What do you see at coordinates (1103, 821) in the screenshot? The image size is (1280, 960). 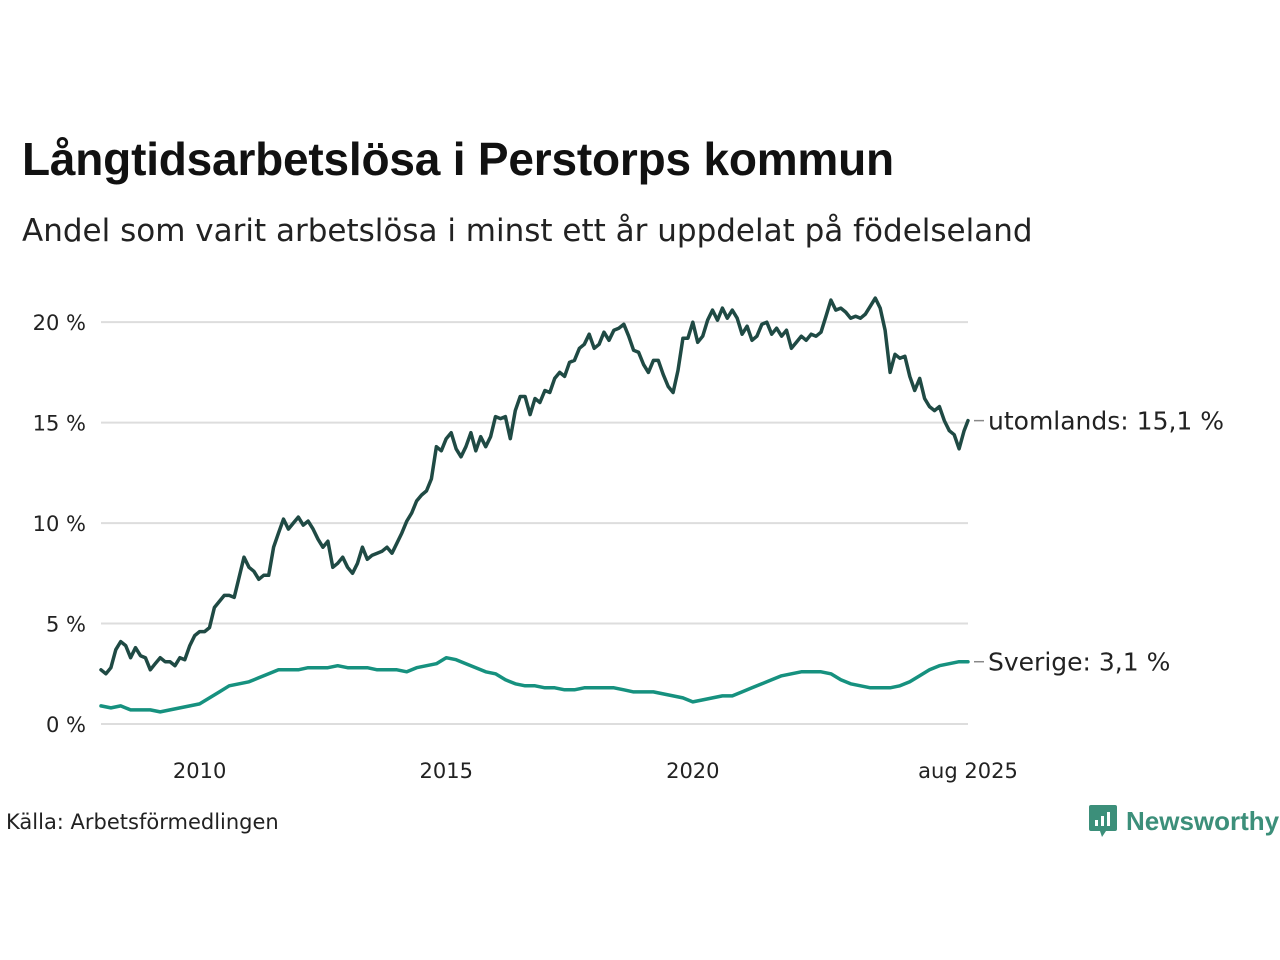 I see `newsworthy-logo-icon` at bounding box center [1103, 821].